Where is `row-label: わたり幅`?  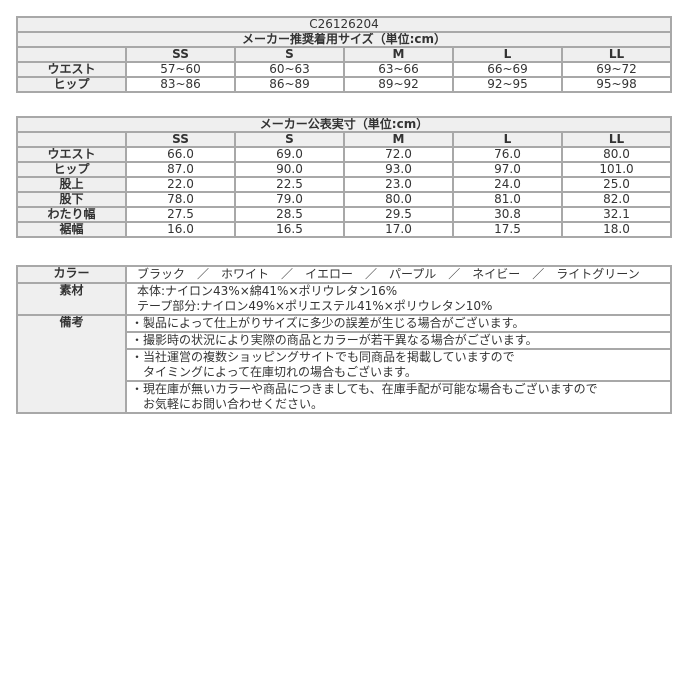 row-label: わたり幅 is located at coordinates (71, 214).